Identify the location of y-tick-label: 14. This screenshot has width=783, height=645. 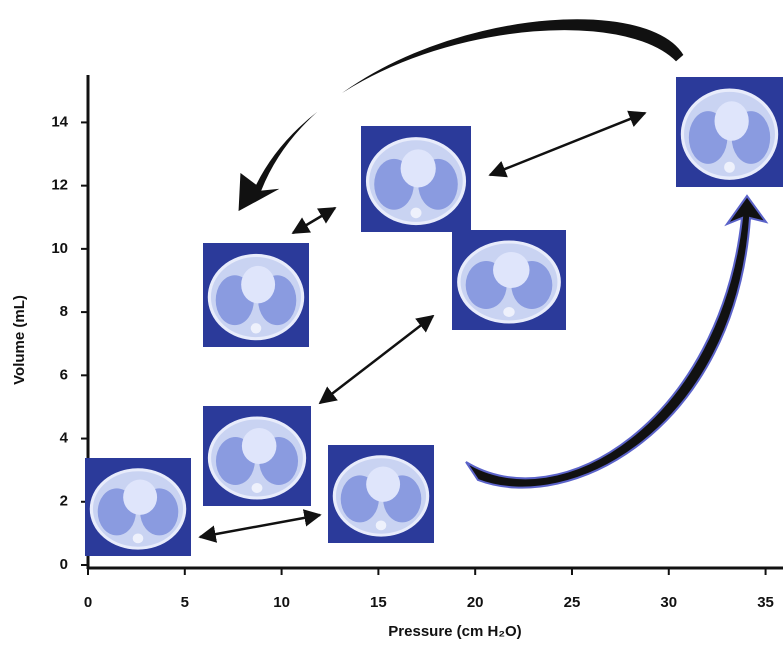
(59, 121).